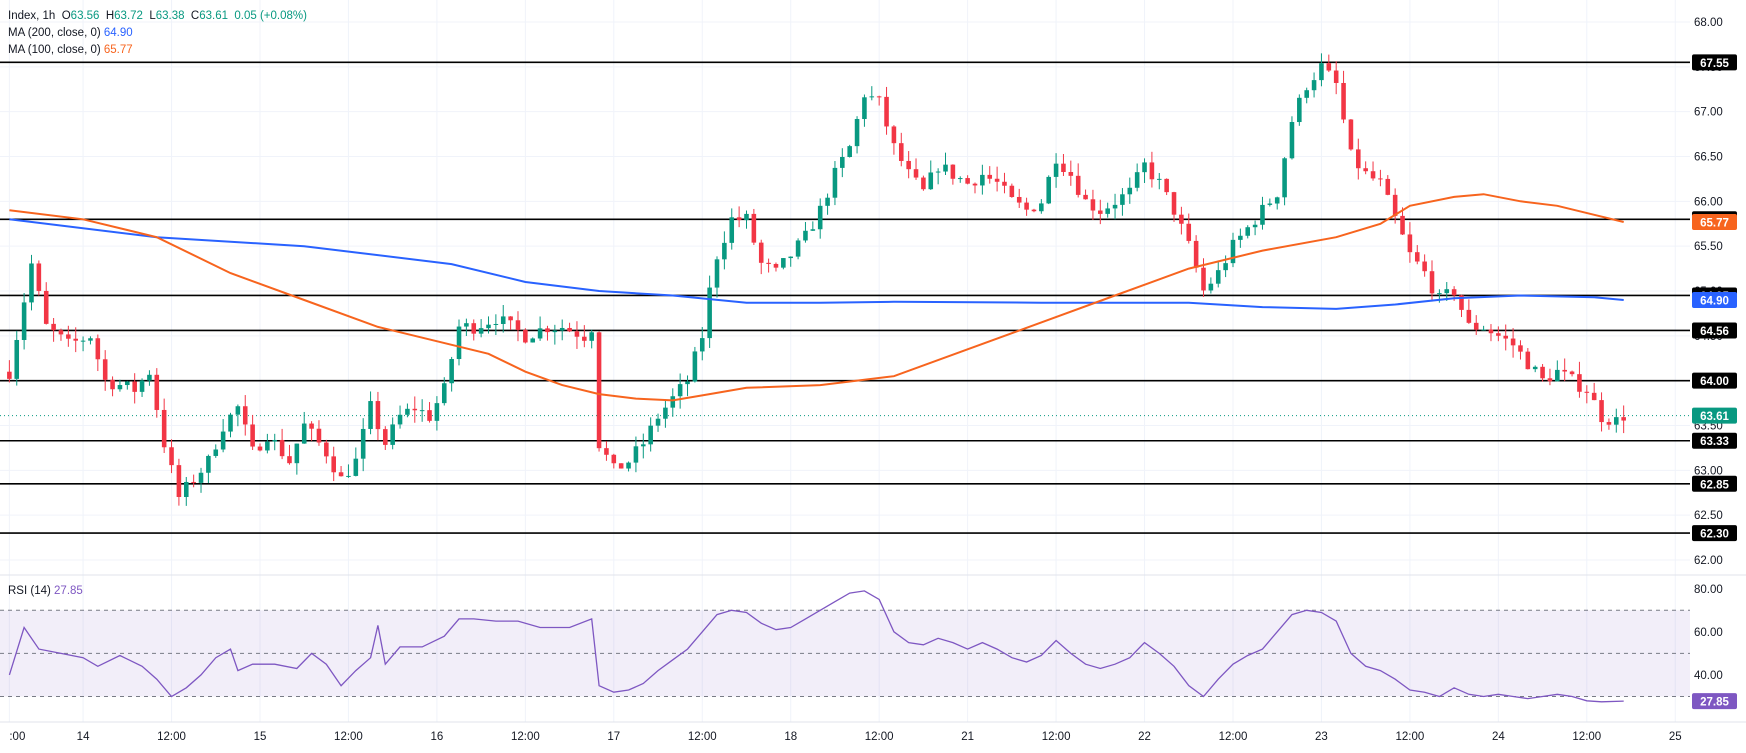 Image resolution: width=1746 pixels, height=753 pixels. What do you see at coordinates (1708, 633) in the screenshot?
I see `rsi-axis-tick-label: 60.00` at bounding box center [1708, 633].